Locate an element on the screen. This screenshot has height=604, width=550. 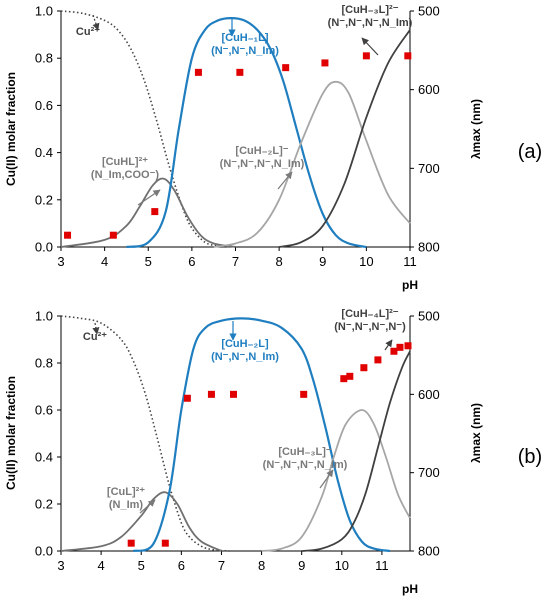
y-left-tick-label: 0.0 is located at coordinates (44, 247).